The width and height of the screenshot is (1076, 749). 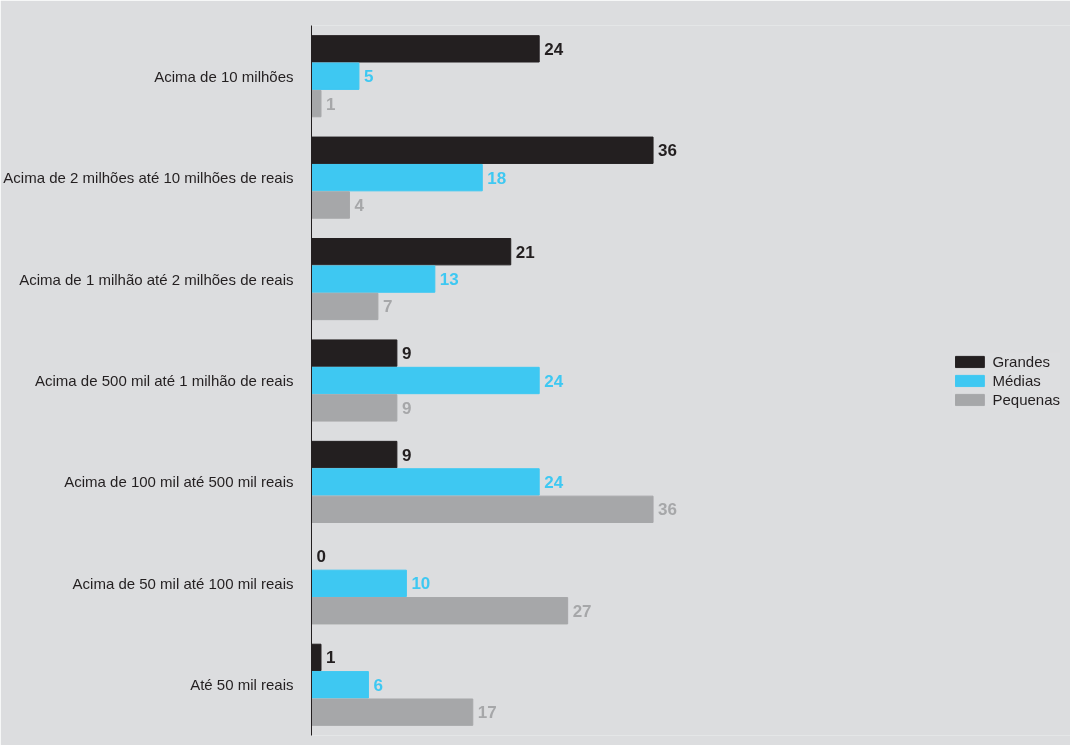 What do you see at coordinates (1016, 380) in the screenshot?
I see `legend-label: Médias` at bounding box center [1016, 380].